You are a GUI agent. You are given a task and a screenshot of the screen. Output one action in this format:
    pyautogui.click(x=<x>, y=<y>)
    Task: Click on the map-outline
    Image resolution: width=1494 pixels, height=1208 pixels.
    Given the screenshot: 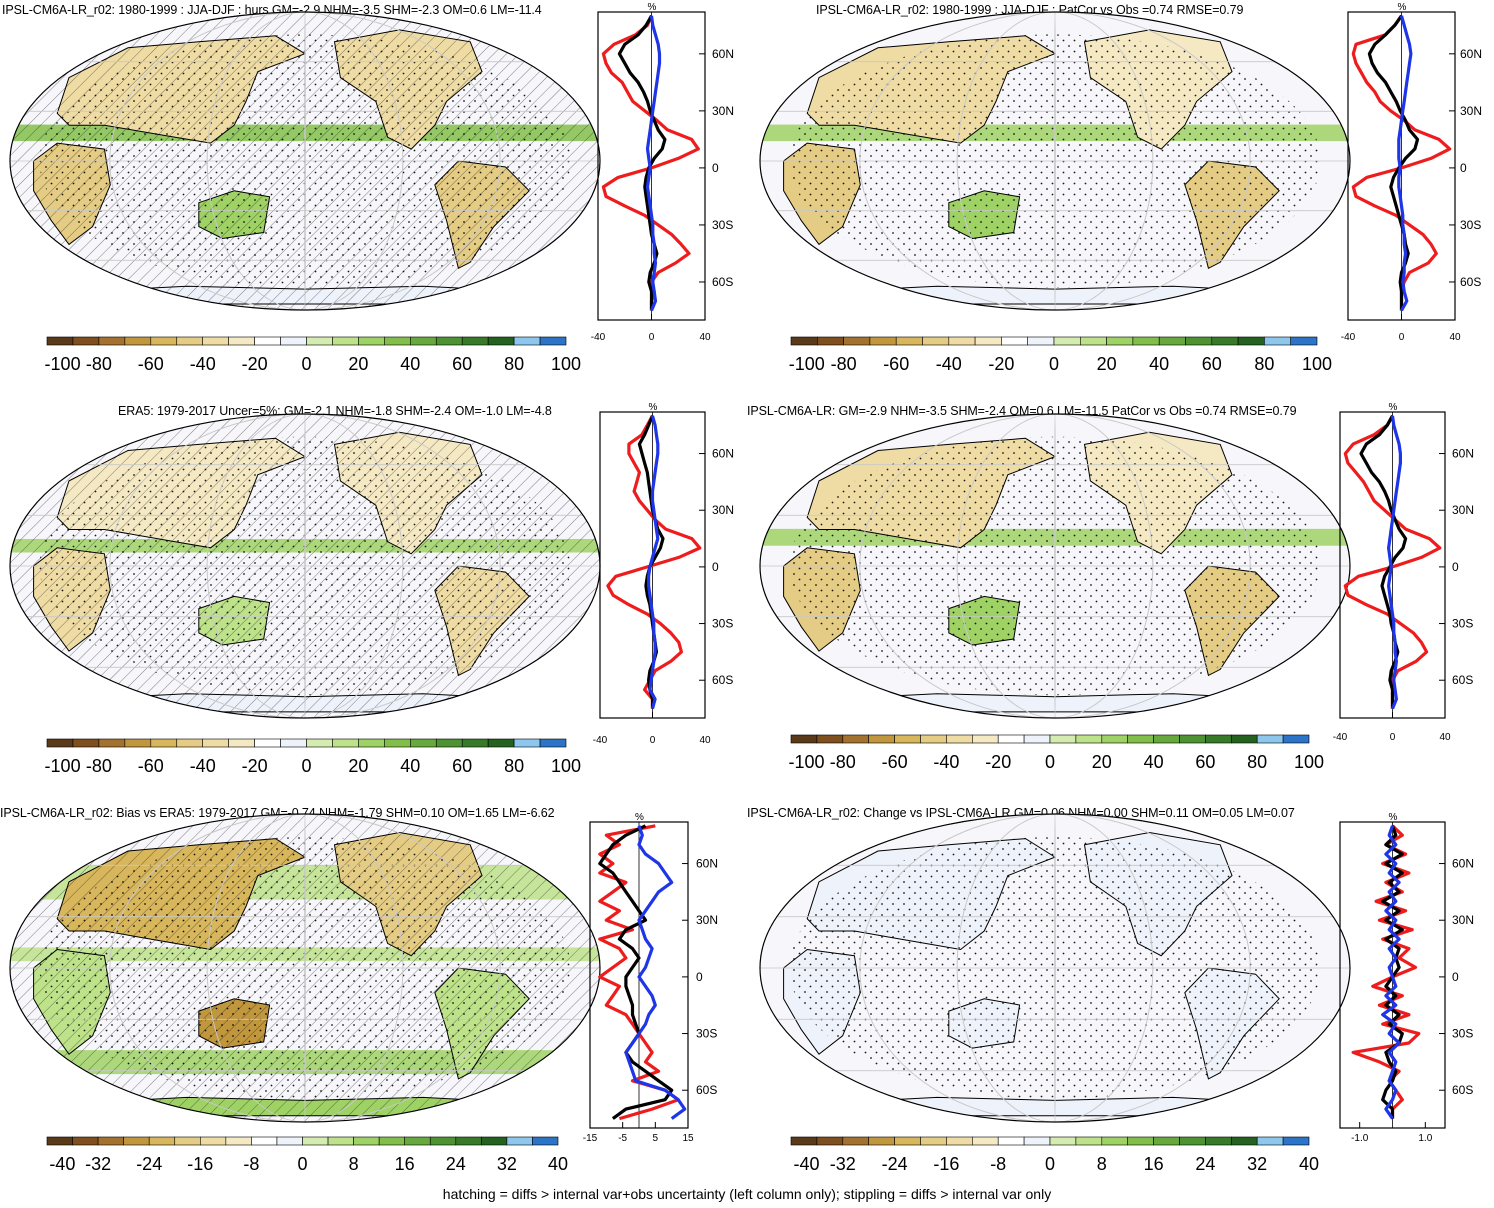 What is the action you would take?
    pyautogui.click(x=305, y=968)
    